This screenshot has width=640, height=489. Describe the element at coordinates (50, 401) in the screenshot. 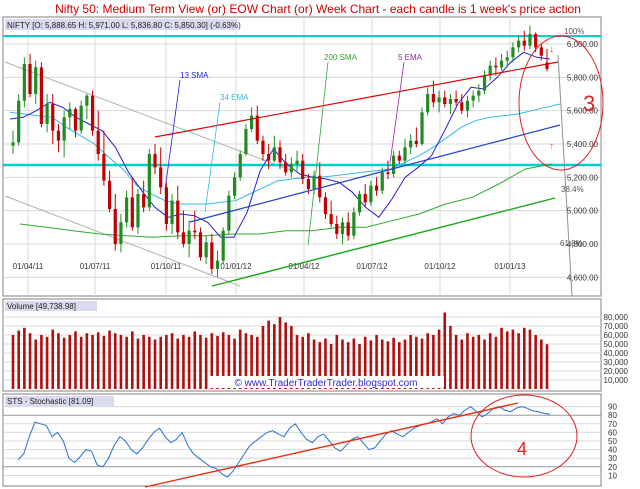

I see `stochastic-header: STS - Stochastic [81.09]` at that location.